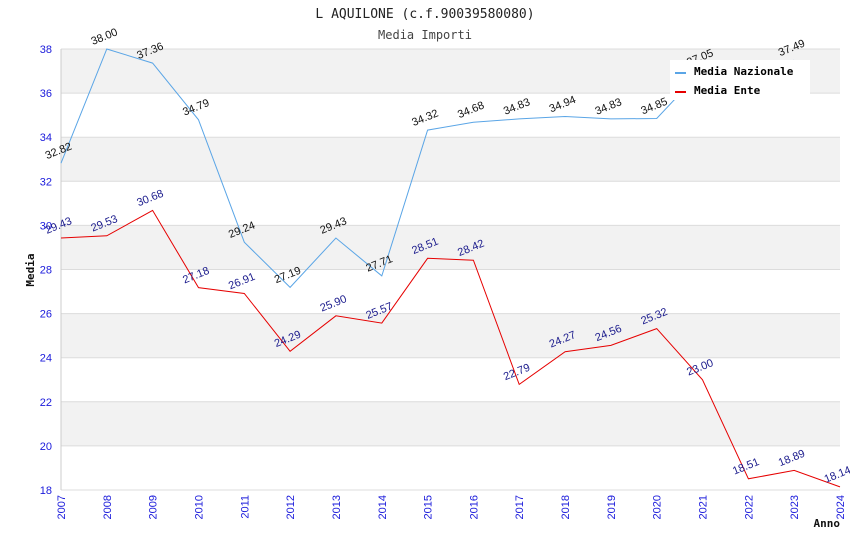 The image size is (850, 550). Describe the element at coordinates (46, 182) in the screenshot. I see `y-tick-label: 32` at that location.